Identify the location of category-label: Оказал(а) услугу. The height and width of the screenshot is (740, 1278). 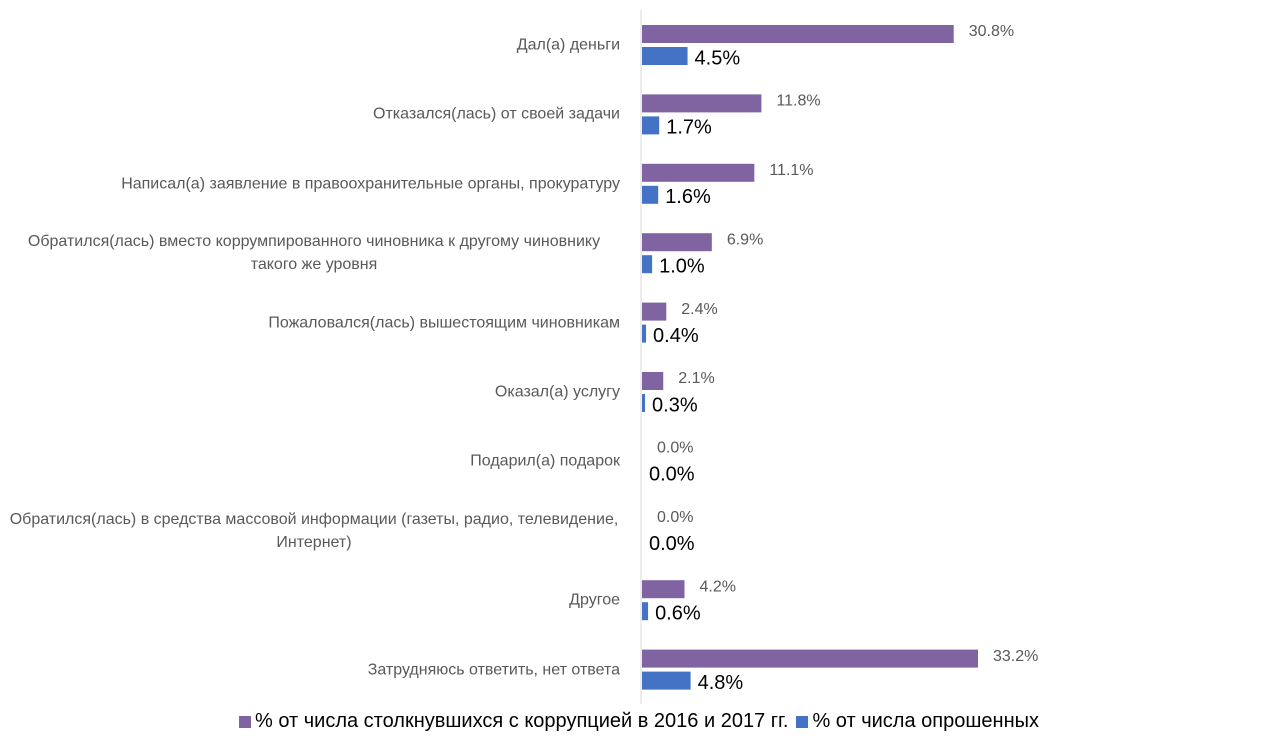
(557, 392).